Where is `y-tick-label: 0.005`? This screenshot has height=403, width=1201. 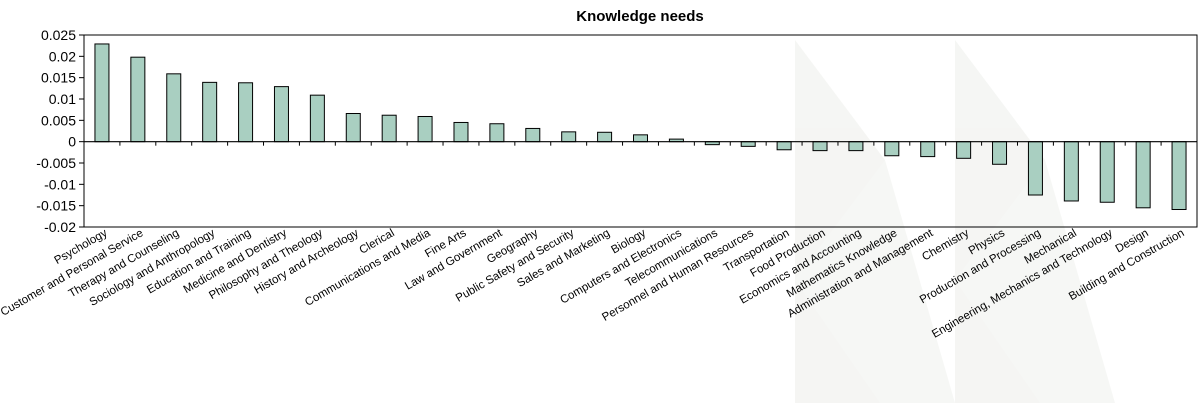 y-tick-label: 0.005 is located at coordinates (58, 120).